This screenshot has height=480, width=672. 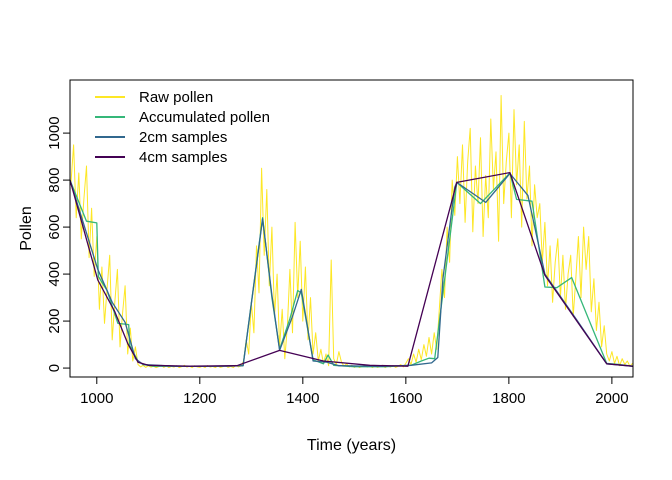 I want to click on x-tick-label: 2000, so click(x=611, y=398).